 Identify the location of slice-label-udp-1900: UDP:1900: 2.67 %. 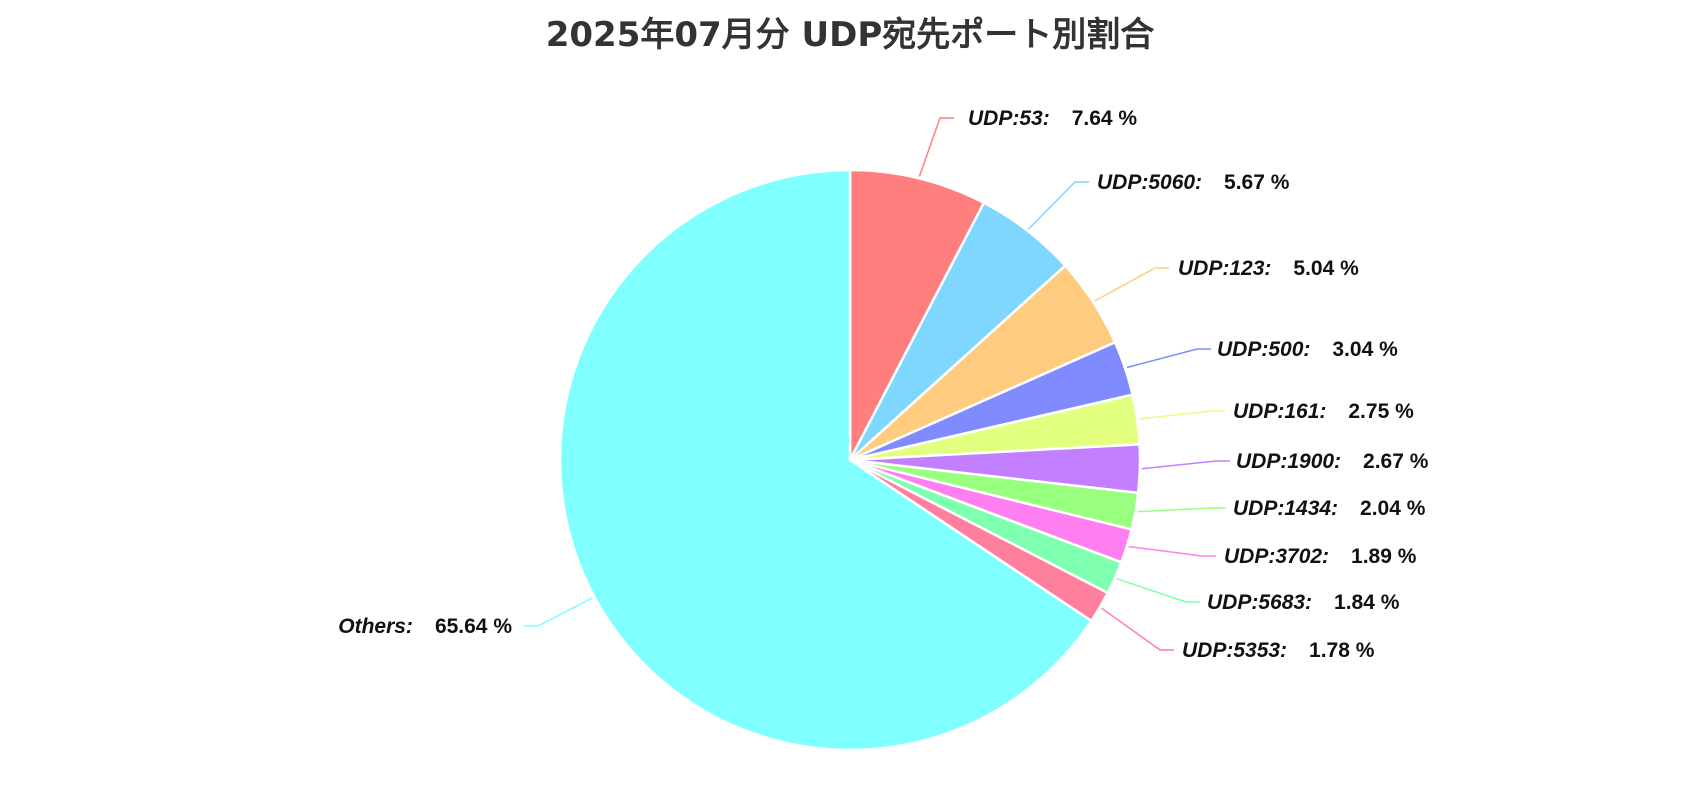
(1332, 461).